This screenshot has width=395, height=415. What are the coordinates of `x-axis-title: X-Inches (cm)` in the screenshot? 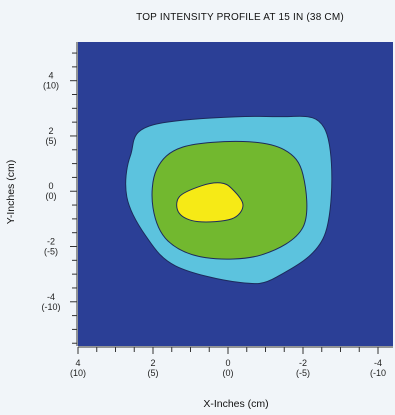 It's located at (235, 404).